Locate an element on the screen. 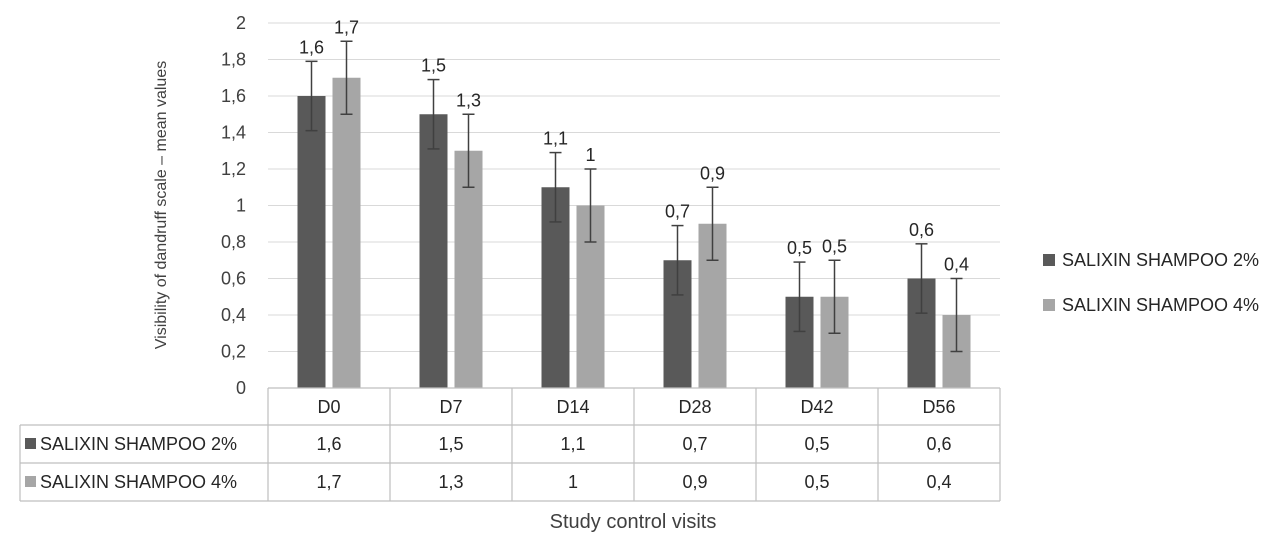 This screenshot has height=535, width=1285. table-cell: 1 is located at coordinates (573, 482).